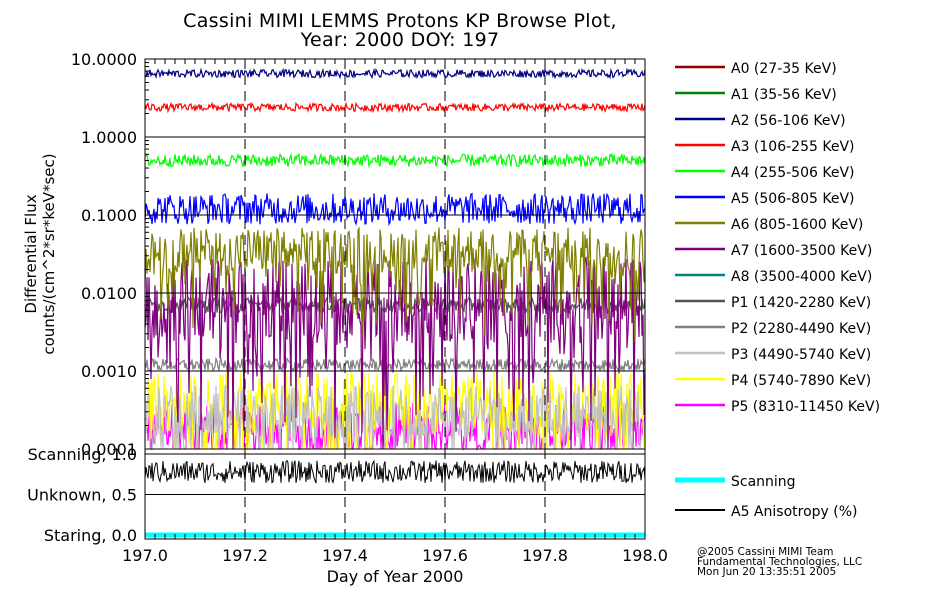 Image resolution: width=950 pixels, height=600 pixels. I want to click on credit-company: Fundamental Technologies, LLC, so click(780, 562).